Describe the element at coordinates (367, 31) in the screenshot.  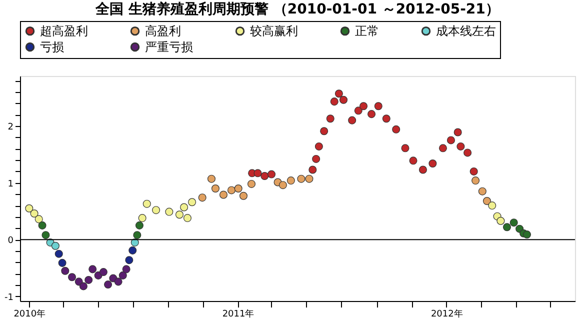
I see `legend-label: 正常` at that location.